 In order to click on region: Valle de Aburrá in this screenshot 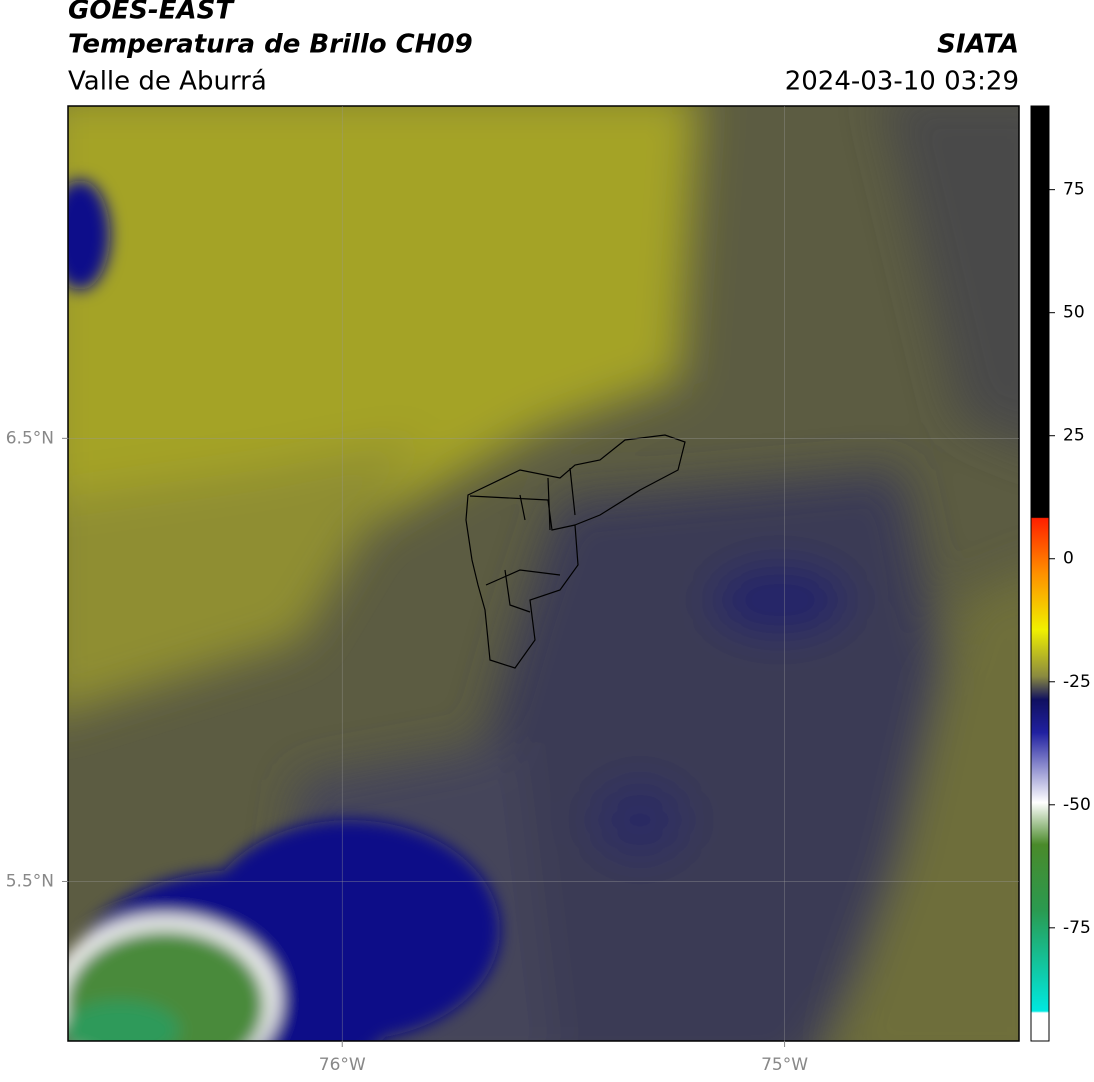, I will do `click(167, 82)`.